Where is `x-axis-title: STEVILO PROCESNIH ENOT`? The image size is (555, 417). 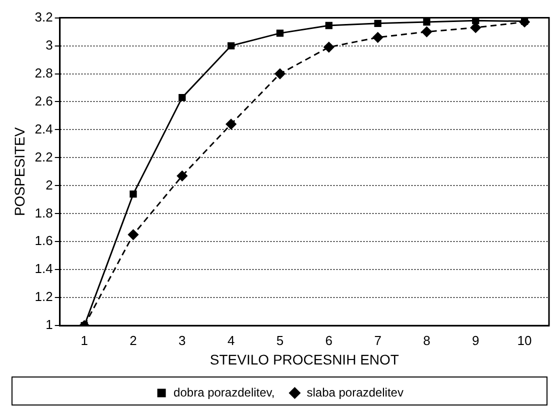 x-axis-title: STEVILO PROCESNIH ENOT is located at coordinates (305, 359).